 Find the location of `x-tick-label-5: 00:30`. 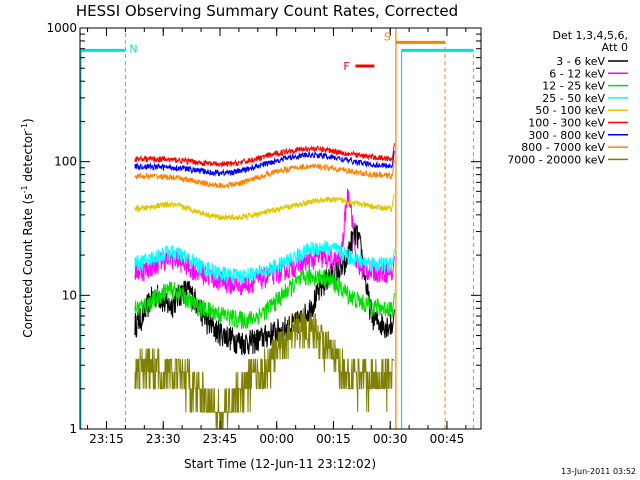

x-tick-label-5: 00:30 is located at coordinates (390, 439).